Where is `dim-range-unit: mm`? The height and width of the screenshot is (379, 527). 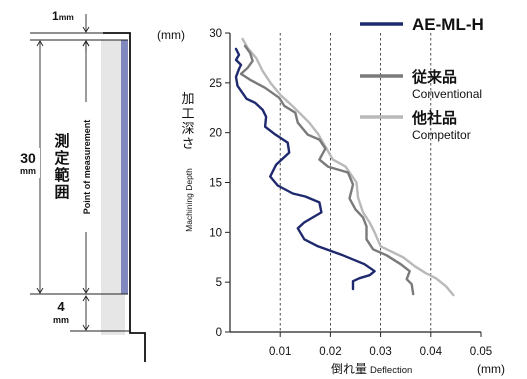
dim-range-unit: mm is located at coordinates (28, 171).